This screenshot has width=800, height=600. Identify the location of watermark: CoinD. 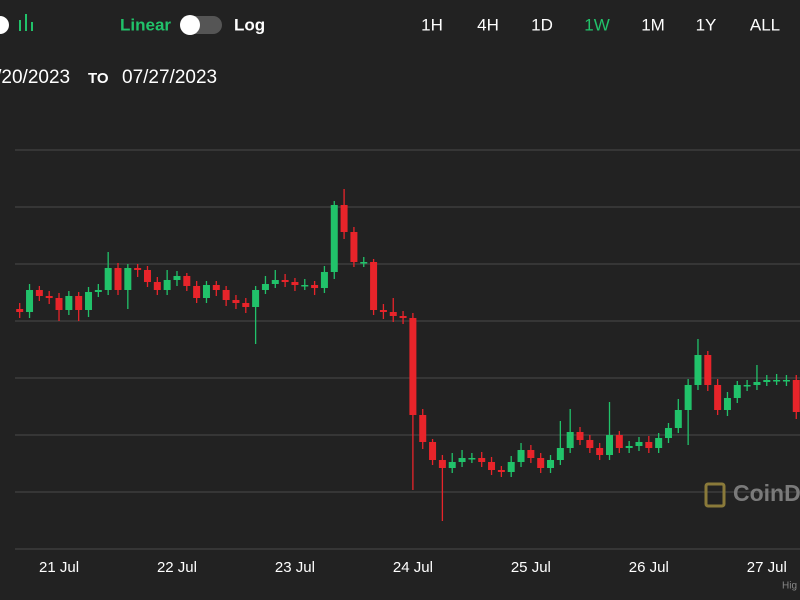
(766, 493).